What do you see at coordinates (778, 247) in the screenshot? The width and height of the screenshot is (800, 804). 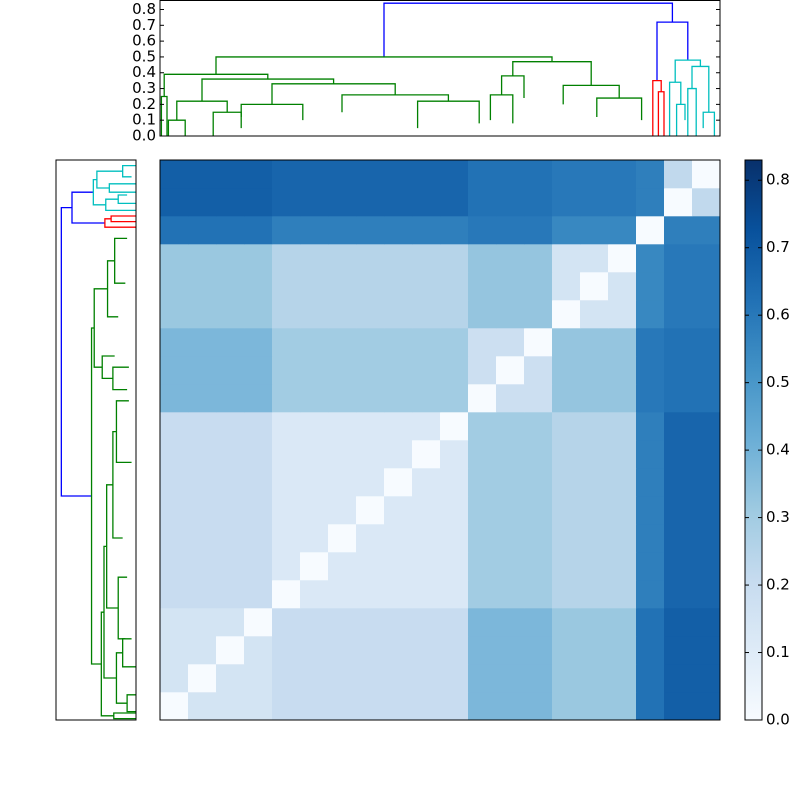 I see `colorbar-tick-label: 0.7` at bounding box center [778, 247].